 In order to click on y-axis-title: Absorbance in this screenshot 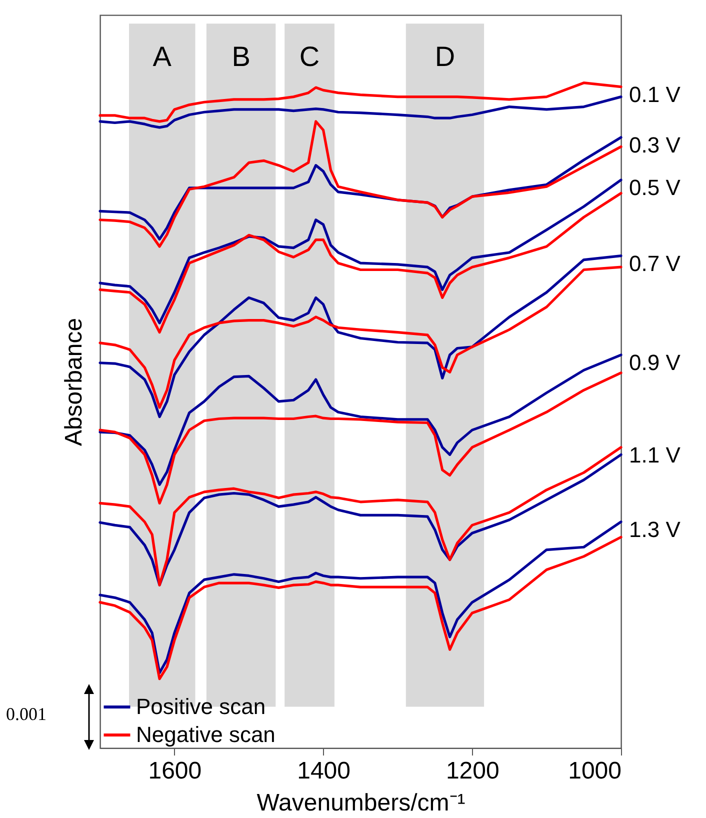, I will do `click(74, 382)`.